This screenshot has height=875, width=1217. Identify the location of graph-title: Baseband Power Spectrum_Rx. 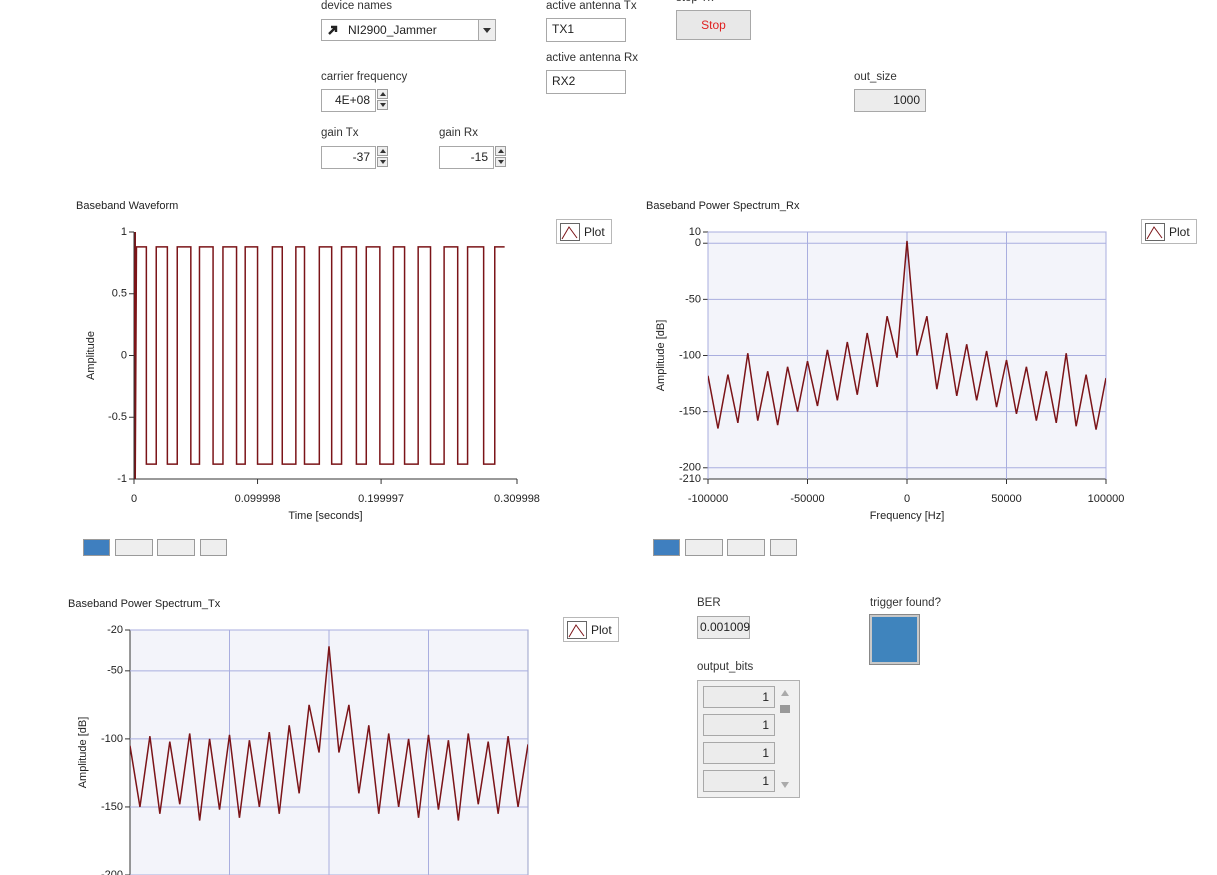
(723, 206).